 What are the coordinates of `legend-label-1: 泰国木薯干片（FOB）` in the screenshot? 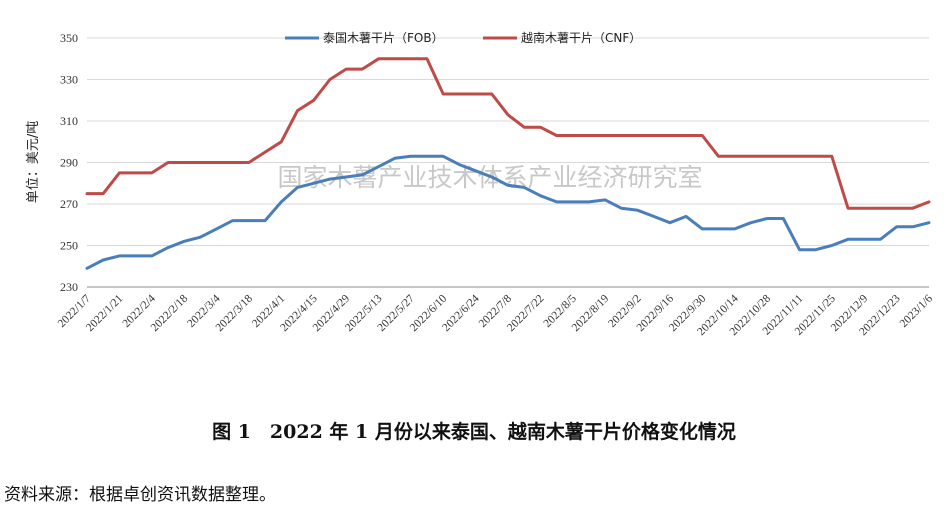 It's located at (383, 38).